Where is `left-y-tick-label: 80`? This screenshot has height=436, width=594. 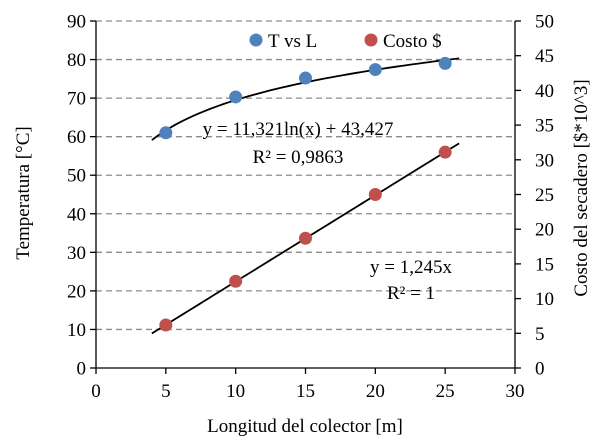
left-y-tick-label: 80 is located at coordinates (76, 60).